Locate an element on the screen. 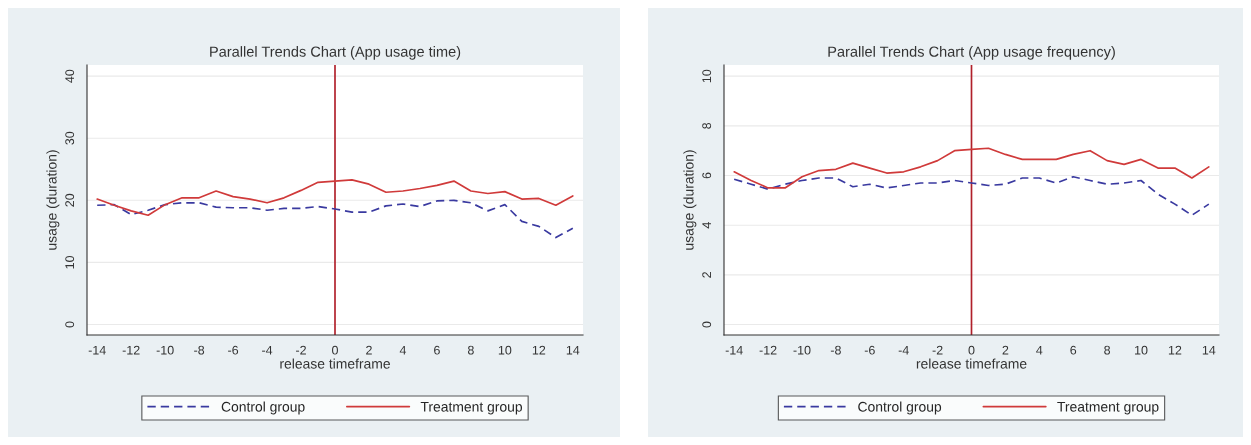  y-tick-label: 8 is located at coordinates (707, 125).